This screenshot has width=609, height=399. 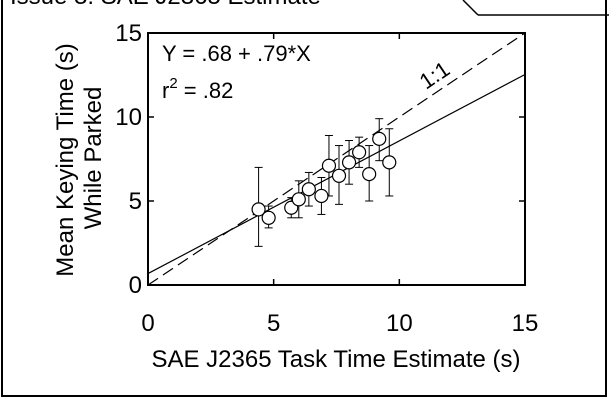 What do you see at coordinates (165, 5) in the screenshot?
I see `page-title: Issue 3: SAE J2365 Estimate` at bounding box center [165, 5].